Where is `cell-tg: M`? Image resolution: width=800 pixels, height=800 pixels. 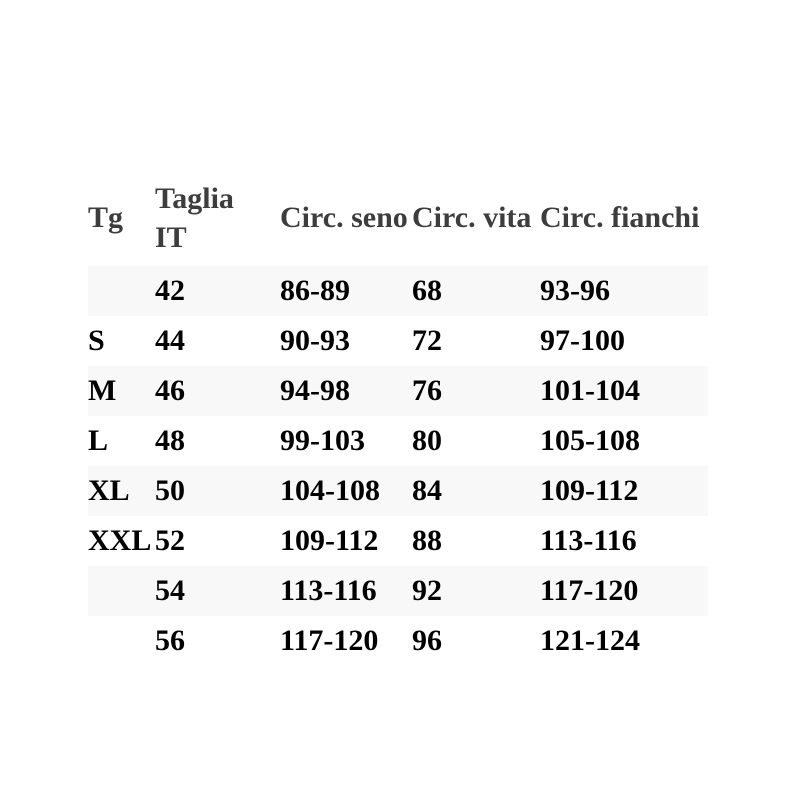
cell-tg: M is located at coordinates (102, 390).